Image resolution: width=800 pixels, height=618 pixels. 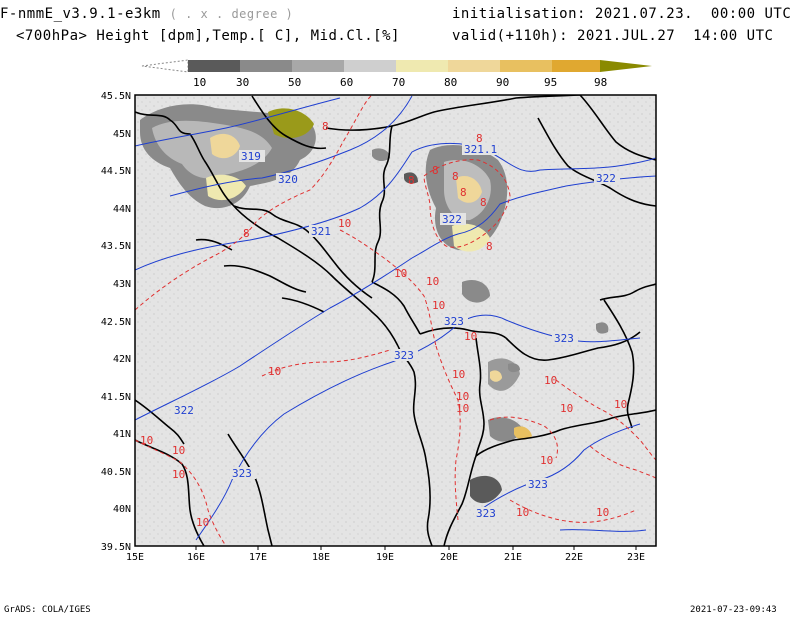 I want to click on legend-high-arrow, so click(x=626, y=66).